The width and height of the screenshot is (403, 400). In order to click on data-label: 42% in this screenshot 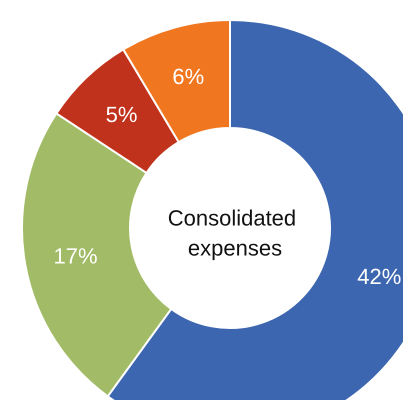, I will do `click(379, 277)`.